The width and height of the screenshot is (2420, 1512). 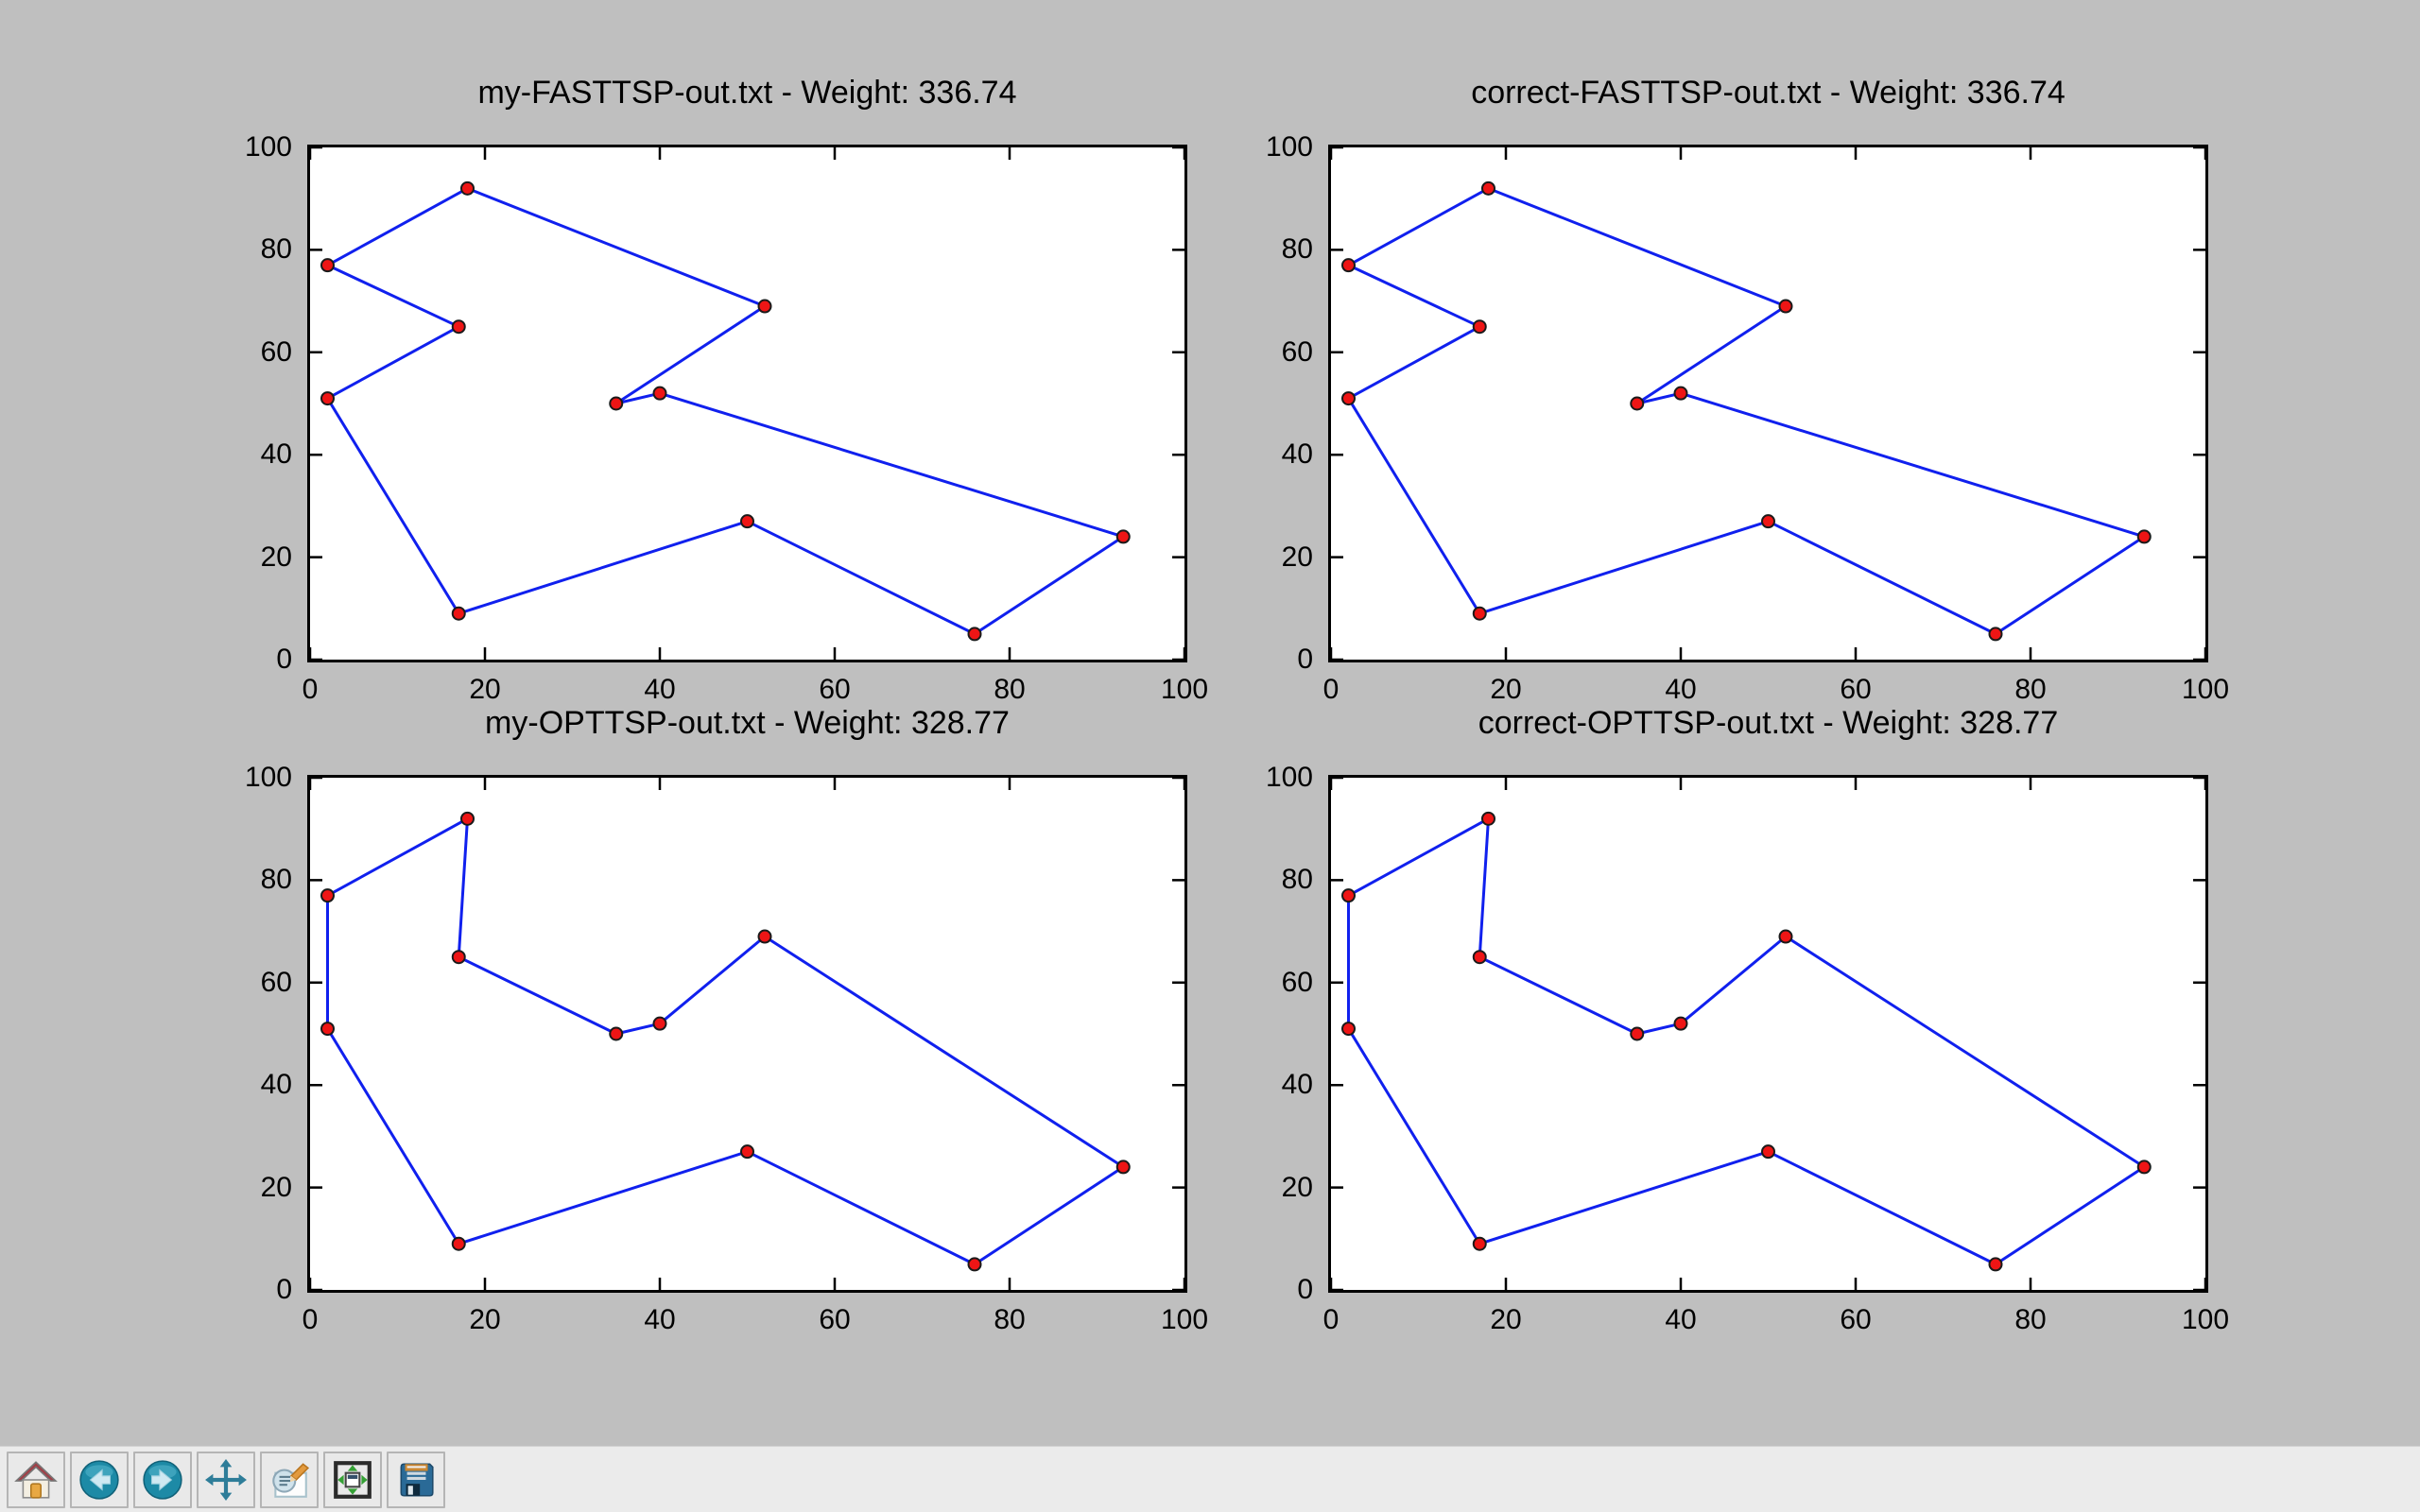 What do you see at coordinates (747, 723) in the screenshot?
I see `subplot-title: my-OPTTSP-out.txt - Weight: 328.77` at bounding box center [747, 723].